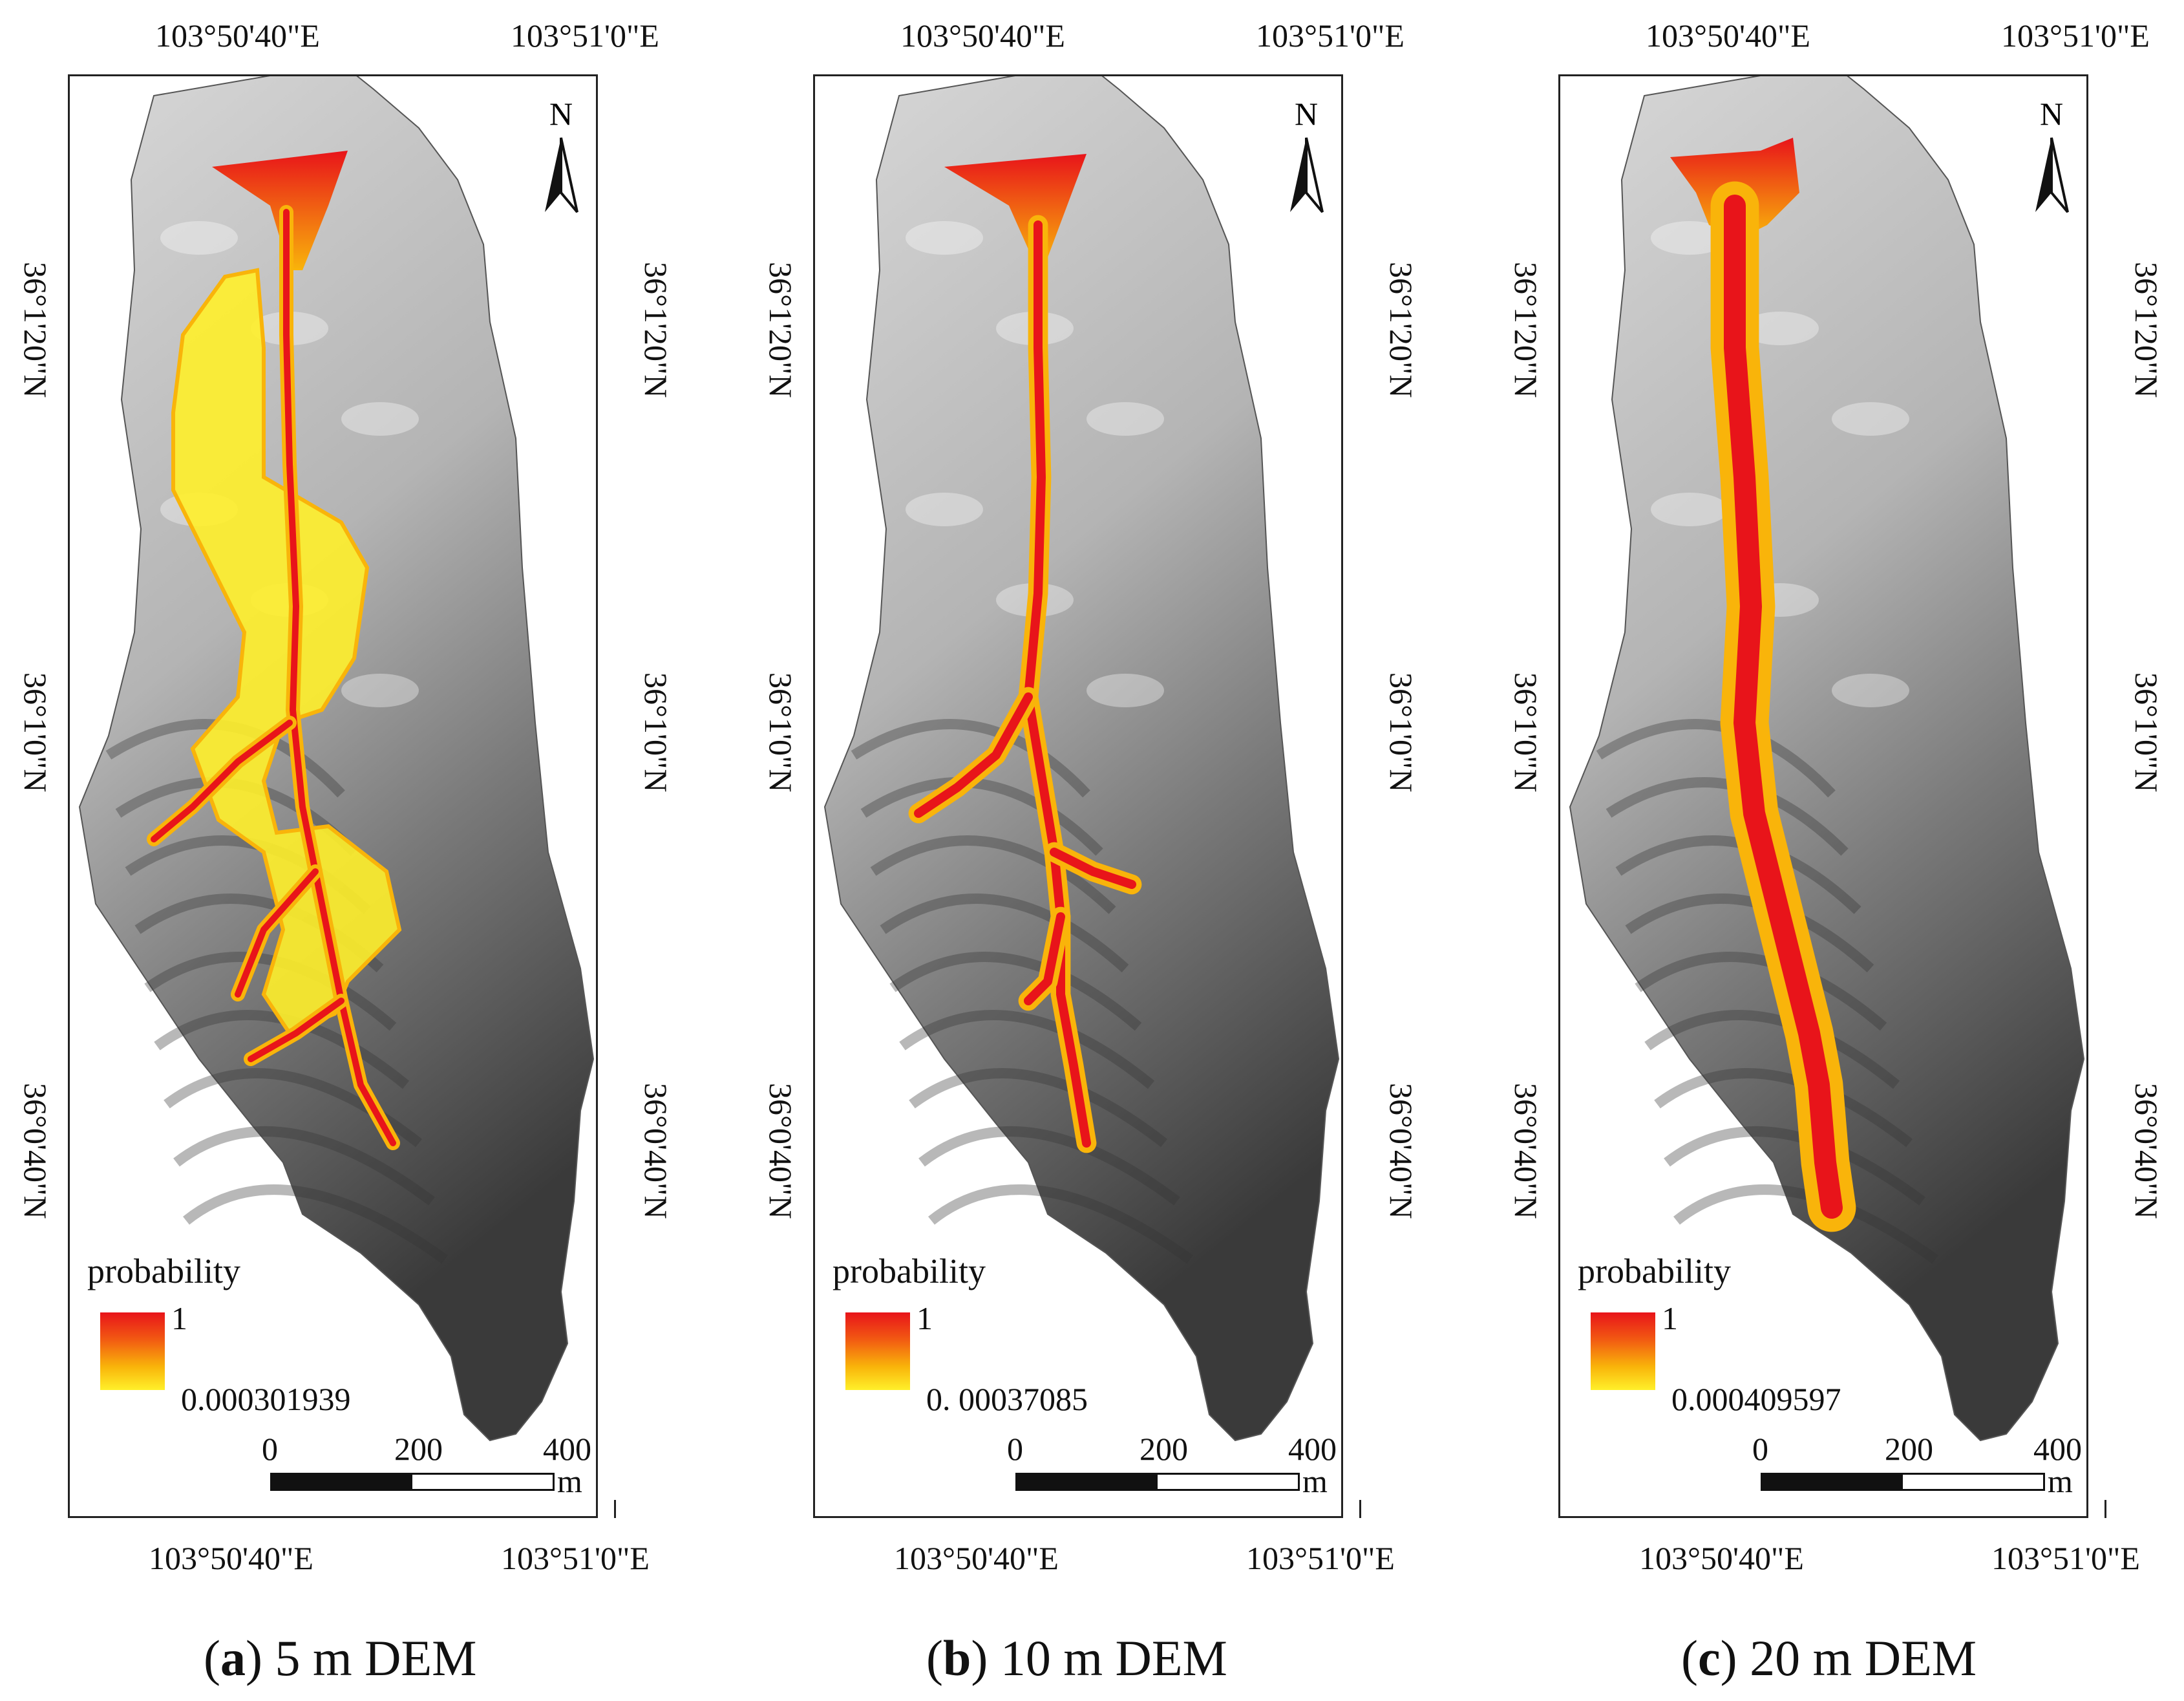 The height and width of the screenshot is (1701, 2184). What do you see at coordinates (956, 1658) in the screenshot?
I see `caption-letter: b` at bounding box center [956, 1658].